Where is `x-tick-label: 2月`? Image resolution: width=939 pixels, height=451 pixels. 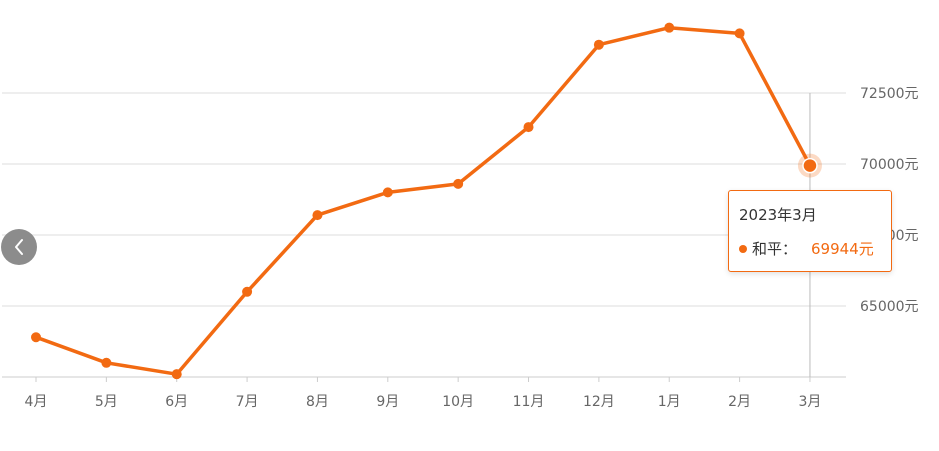 x-tick-label: 2月 is located at coordinates (739, 402).